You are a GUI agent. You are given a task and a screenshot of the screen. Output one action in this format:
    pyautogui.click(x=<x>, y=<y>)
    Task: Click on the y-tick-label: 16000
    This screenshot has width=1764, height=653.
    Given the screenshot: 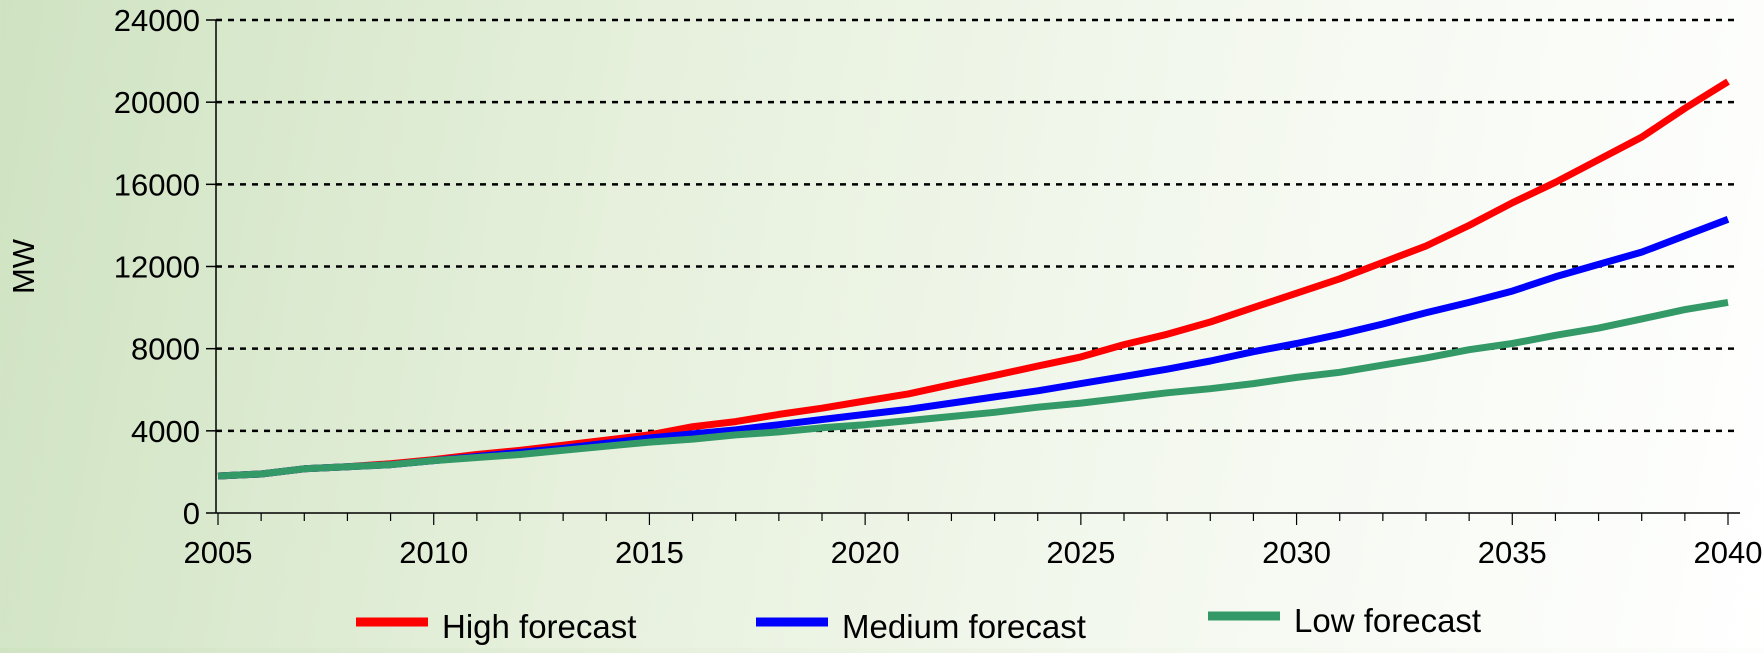 What is the action you would take?
    pyautogui.click(x=157, y=184)
    